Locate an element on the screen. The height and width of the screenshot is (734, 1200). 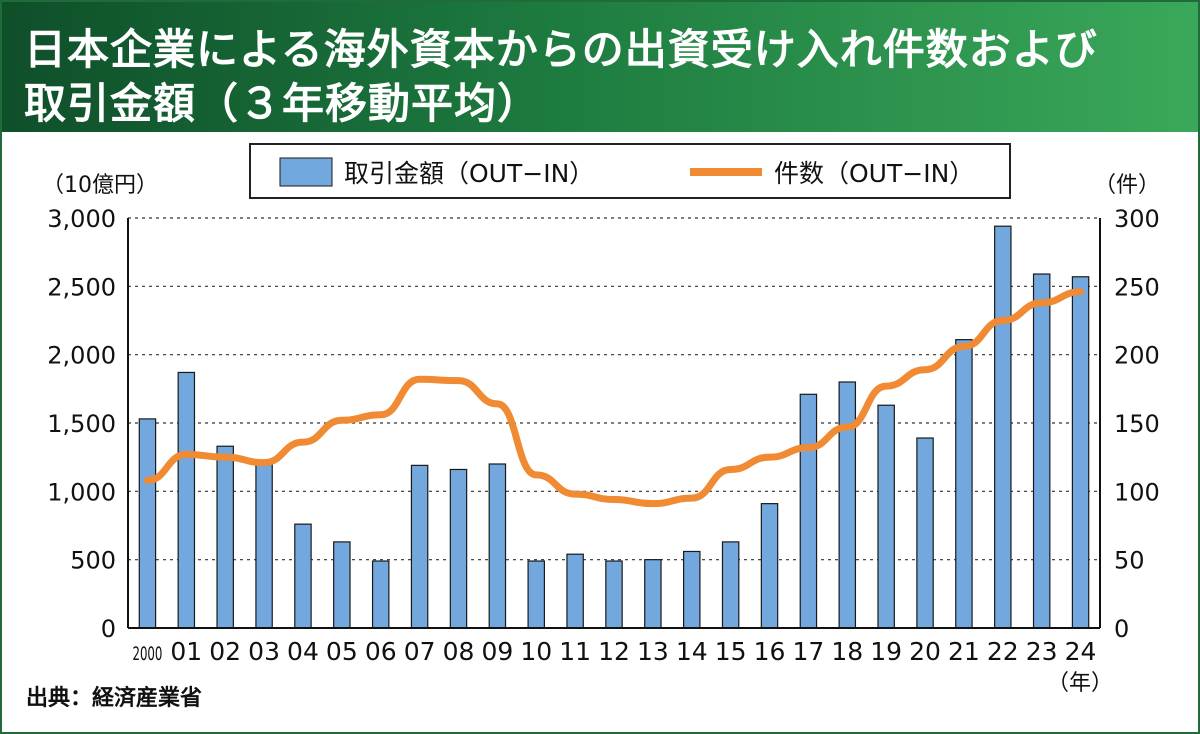
x-tick-label: 18 is located at coordinates (847, 651).